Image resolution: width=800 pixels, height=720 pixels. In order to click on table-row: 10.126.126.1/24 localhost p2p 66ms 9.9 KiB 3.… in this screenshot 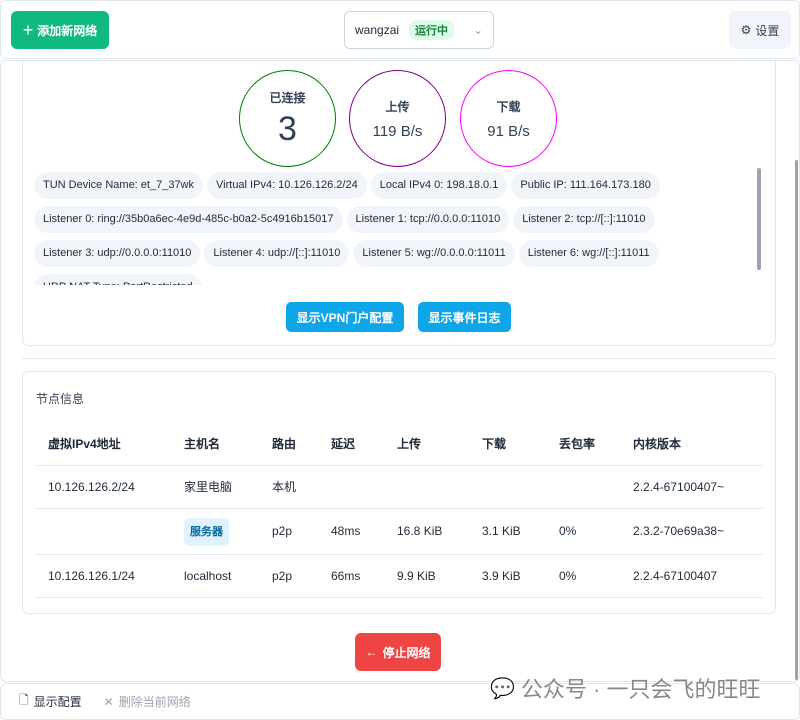, I will do `click(399, 575)`.